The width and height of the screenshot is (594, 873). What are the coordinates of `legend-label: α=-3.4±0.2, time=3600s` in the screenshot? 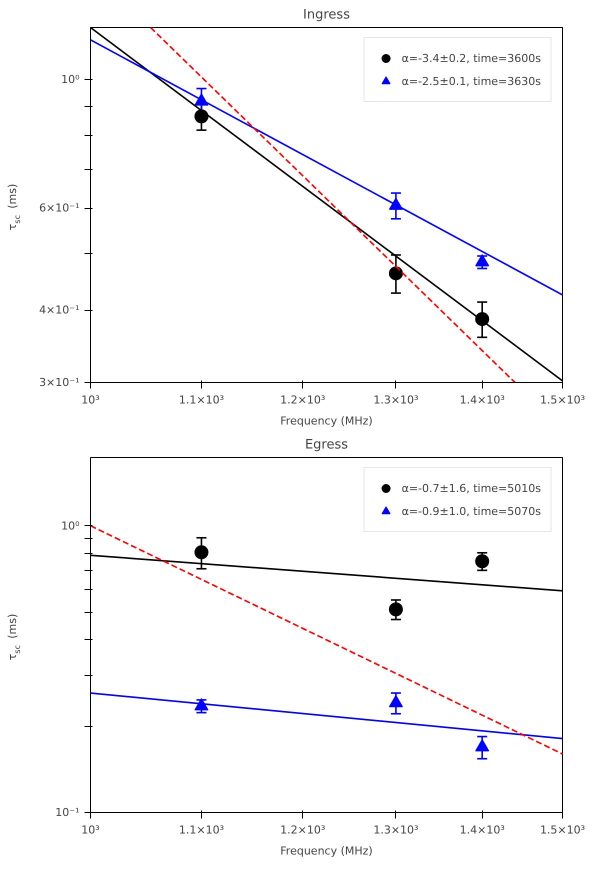 It's located at (471, 58).